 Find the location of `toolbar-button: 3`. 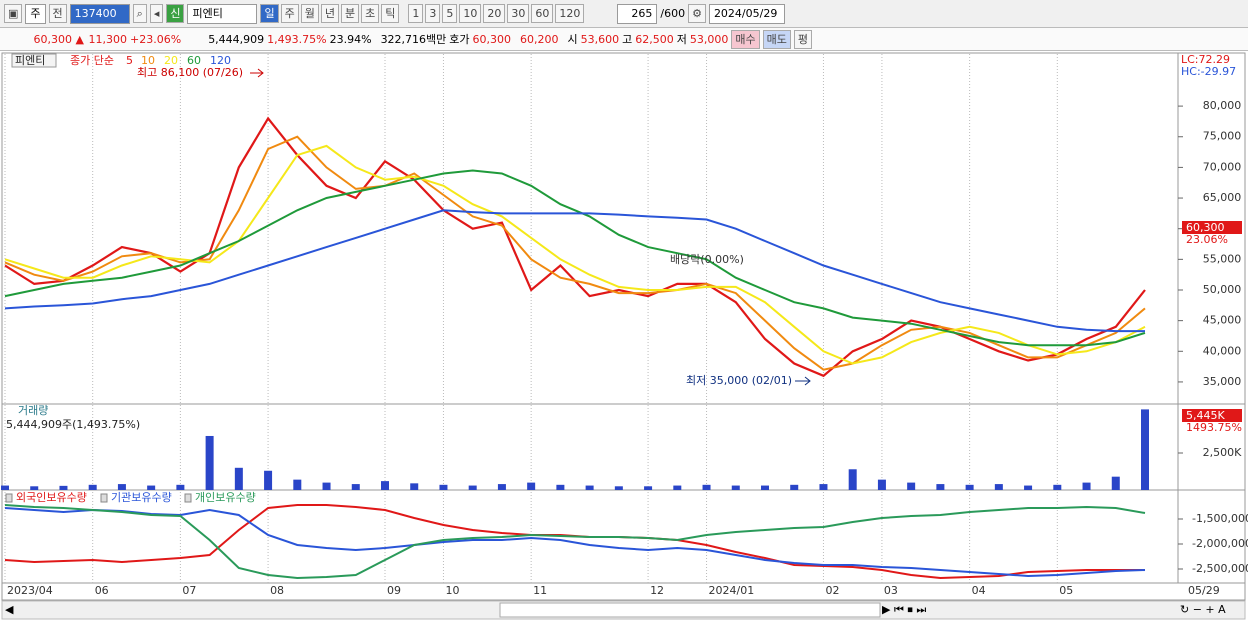

toolbar-button: 3 is located at coordinates (433, 13).